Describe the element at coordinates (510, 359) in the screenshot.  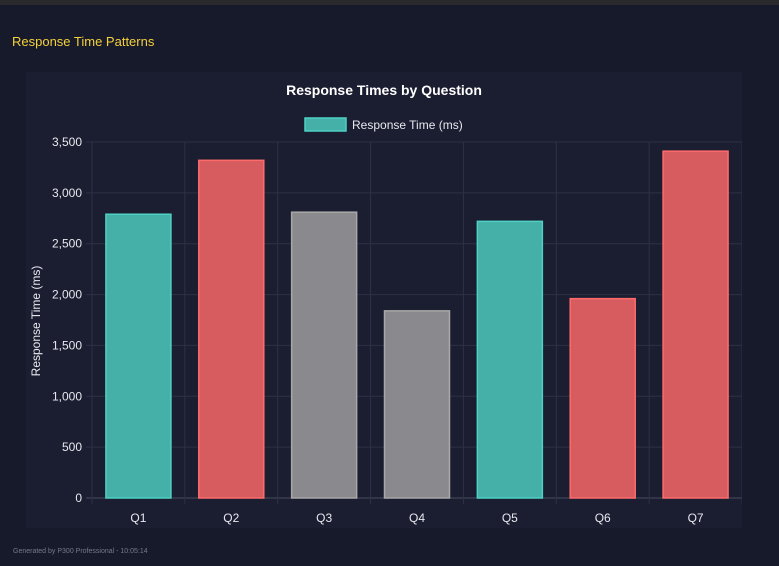
I see `bar-q5` at that location.